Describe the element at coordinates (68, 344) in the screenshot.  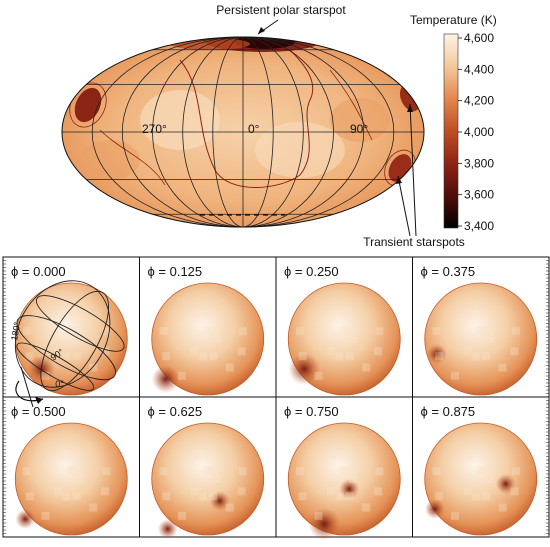
I see `stellar-disk: 180°90°0°` at that location.